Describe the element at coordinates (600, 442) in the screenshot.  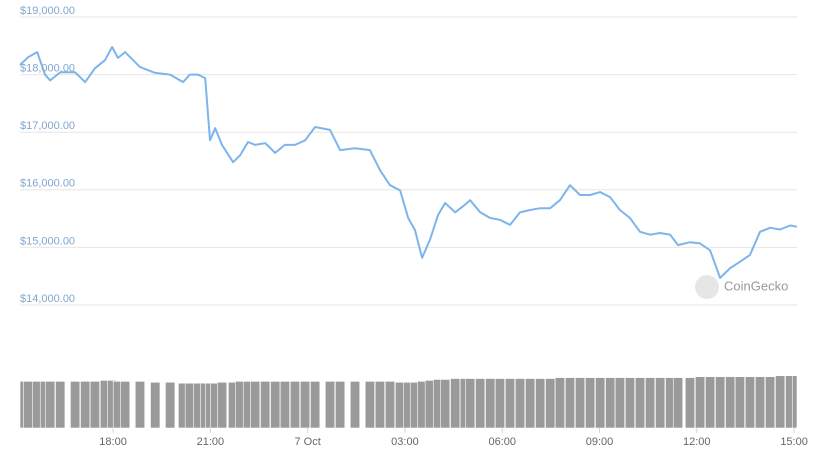
I see `x-tick-label: 09:00` at that location.